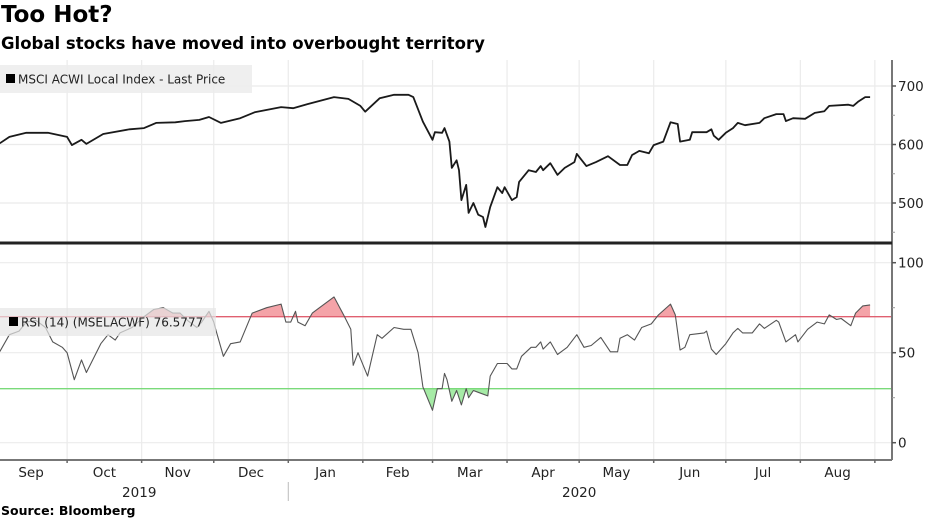 The image size is (930, 522). Describe the element at coordinates (325, 473) in the screenshot. I see `x-tick-label-month: Jan` at that location.